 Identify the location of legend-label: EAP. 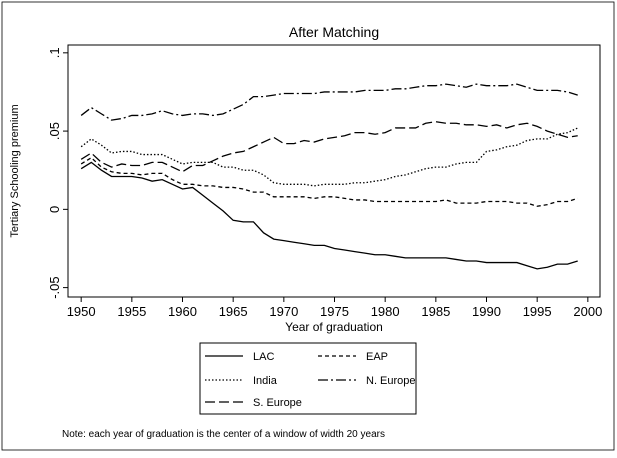
(377, 357).